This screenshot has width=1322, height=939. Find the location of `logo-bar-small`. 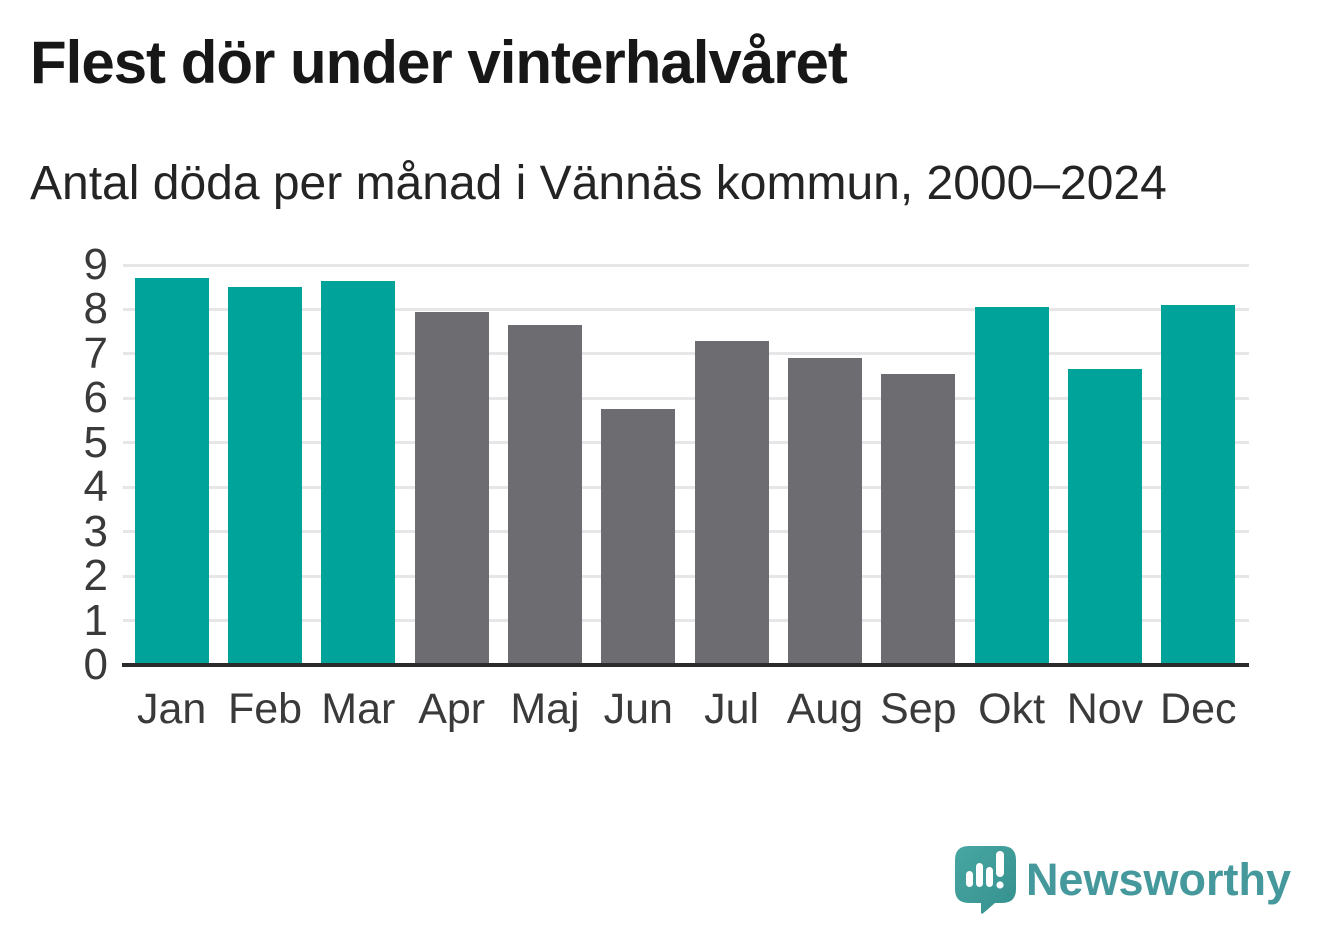

logo-bar-small is located at coordinates (969, 879).